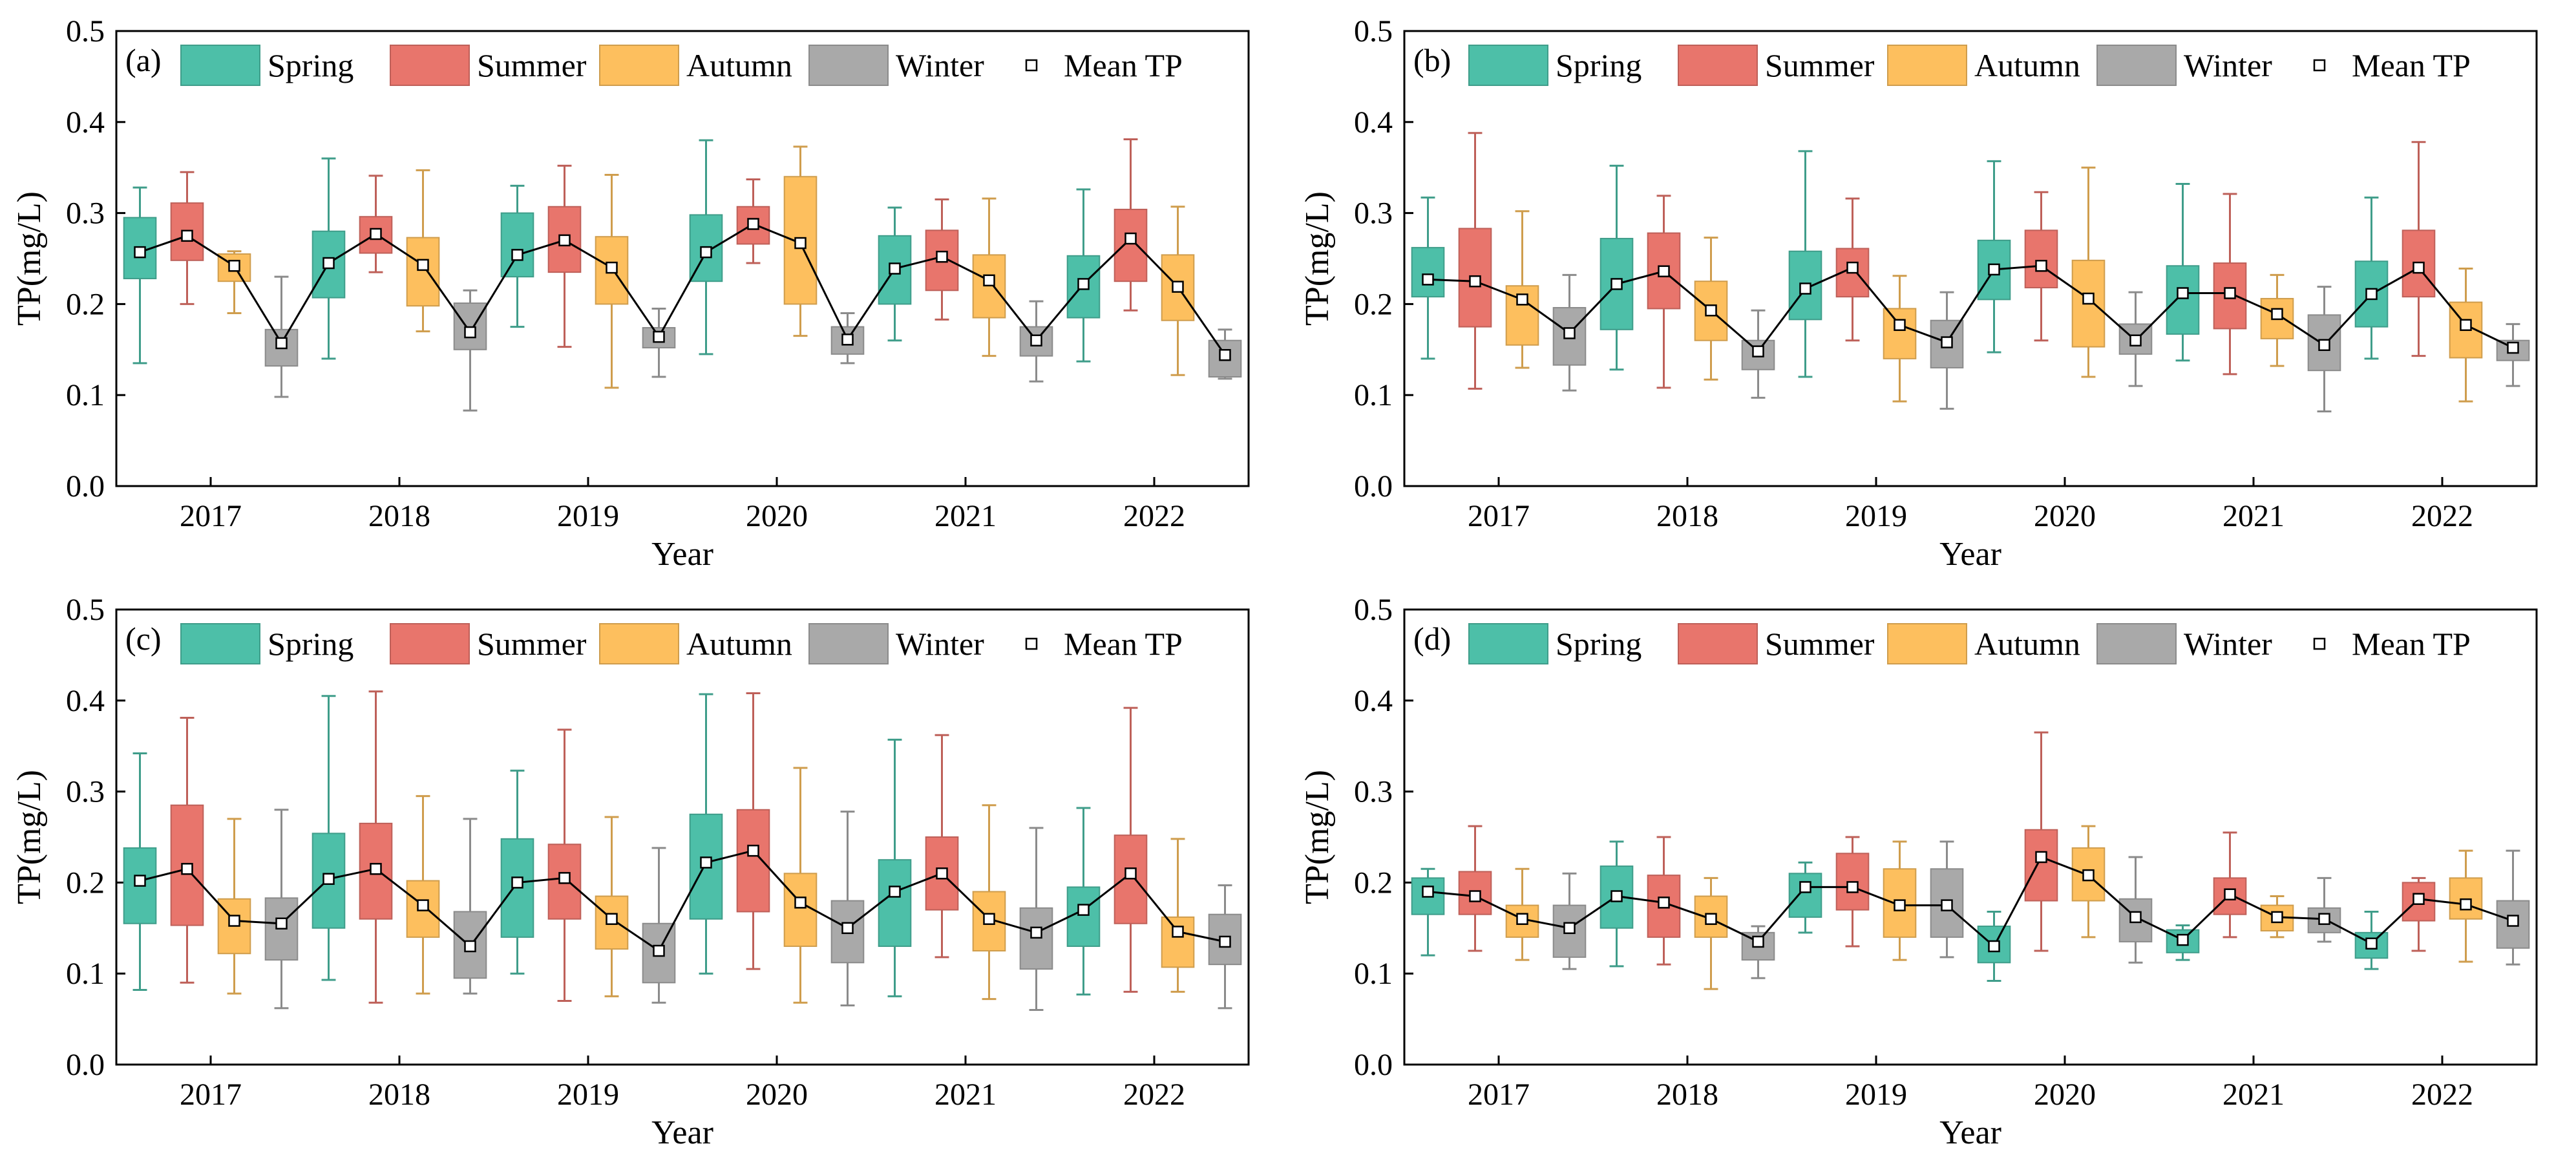  Describe the element at coordinates (517, 245) in the screenshot. I see `box-spring-2019` at that location.